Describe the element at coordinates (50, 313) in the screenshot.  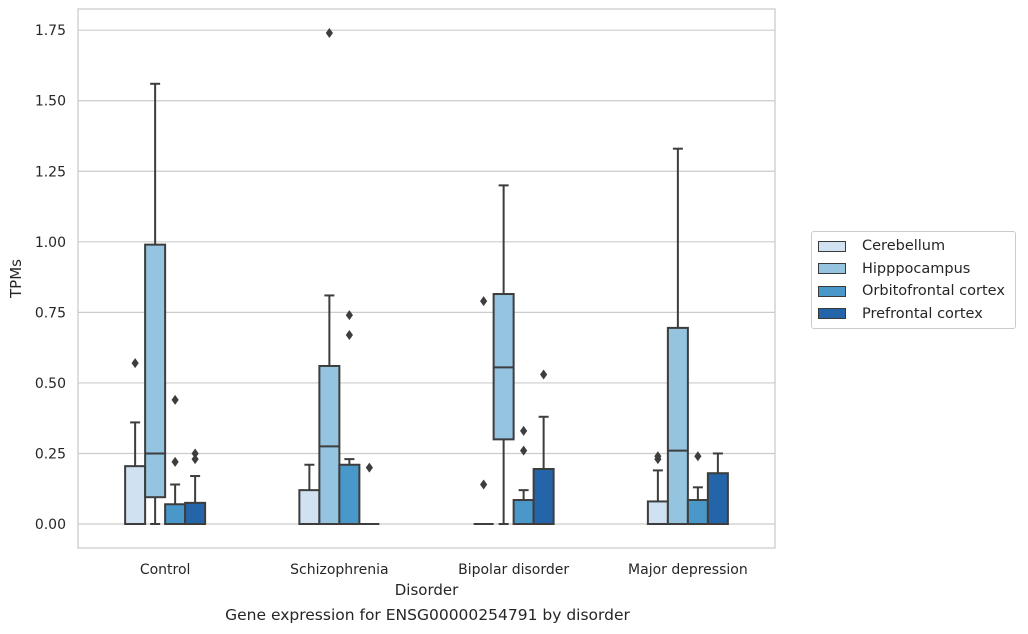
I see `y-tick-label: 0.75` at that location.